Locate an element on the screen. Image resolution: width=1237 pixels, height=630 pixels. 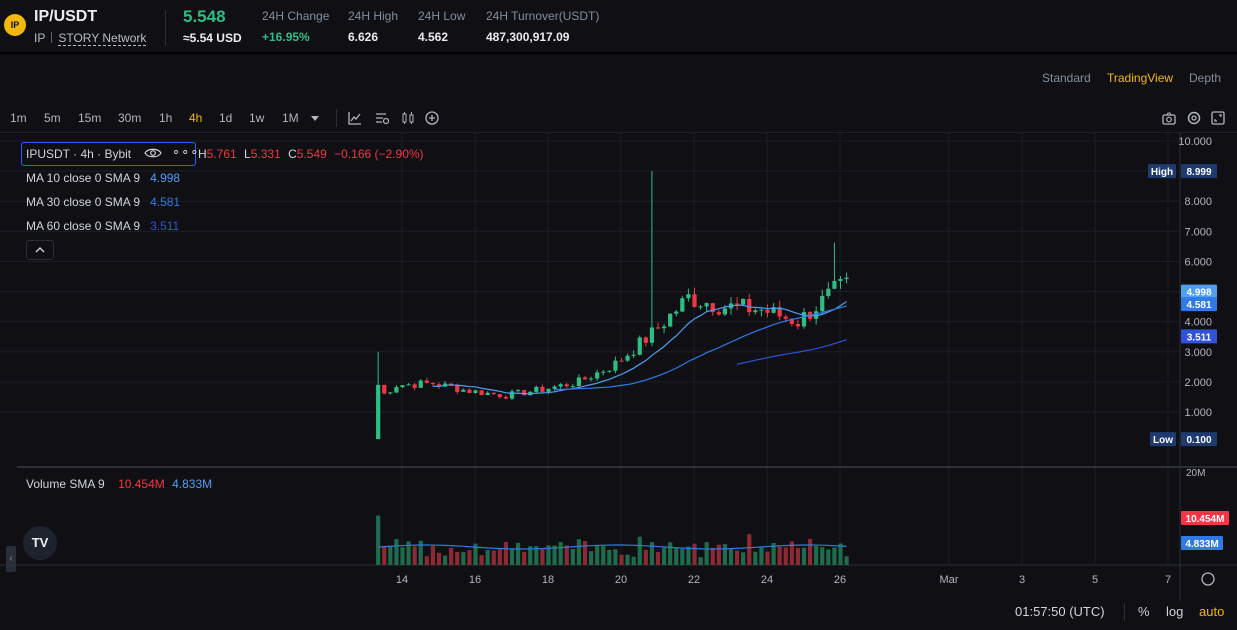
percent-scale-toggle: % is located at coordinates (1144, 611).